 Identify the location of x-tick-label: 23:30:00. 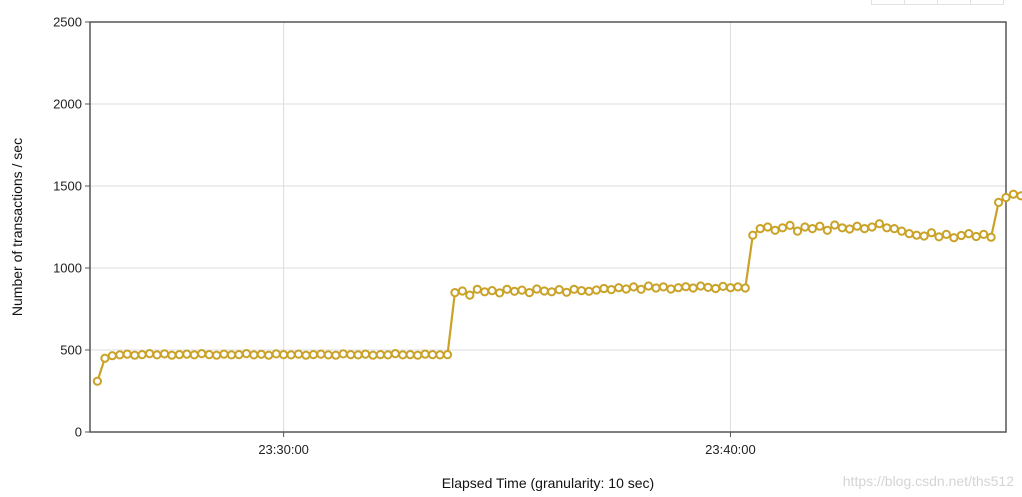
(283, 449).